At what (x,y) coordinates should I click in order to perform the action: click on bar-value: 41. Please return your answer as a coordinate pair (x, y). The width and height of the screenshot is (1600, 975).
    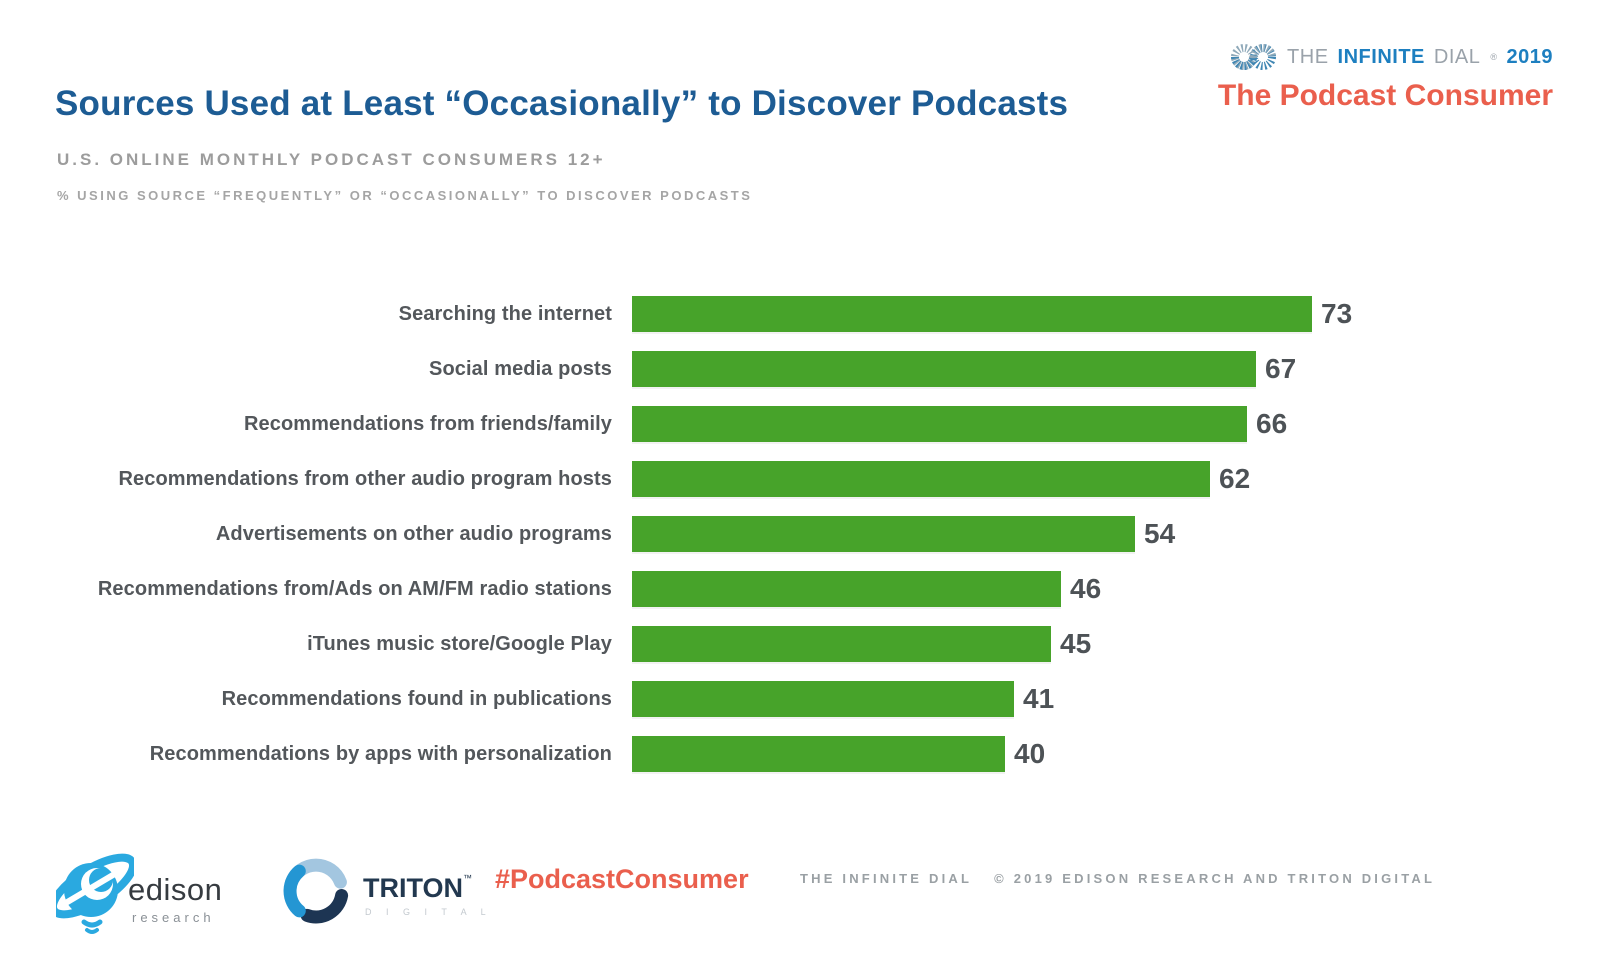
    Looking at the image, I should click on (1039, 698).